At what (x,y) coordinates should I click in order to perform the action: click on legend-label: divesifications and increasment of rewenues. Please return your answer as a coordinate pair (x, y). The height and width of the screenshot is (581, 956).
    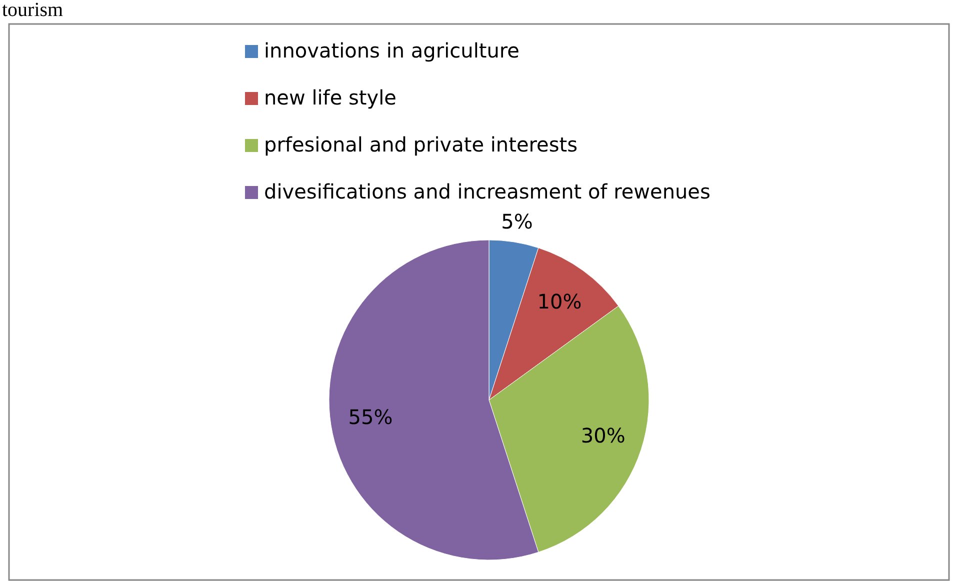
    Looking at the image, I should click on (487, 191).